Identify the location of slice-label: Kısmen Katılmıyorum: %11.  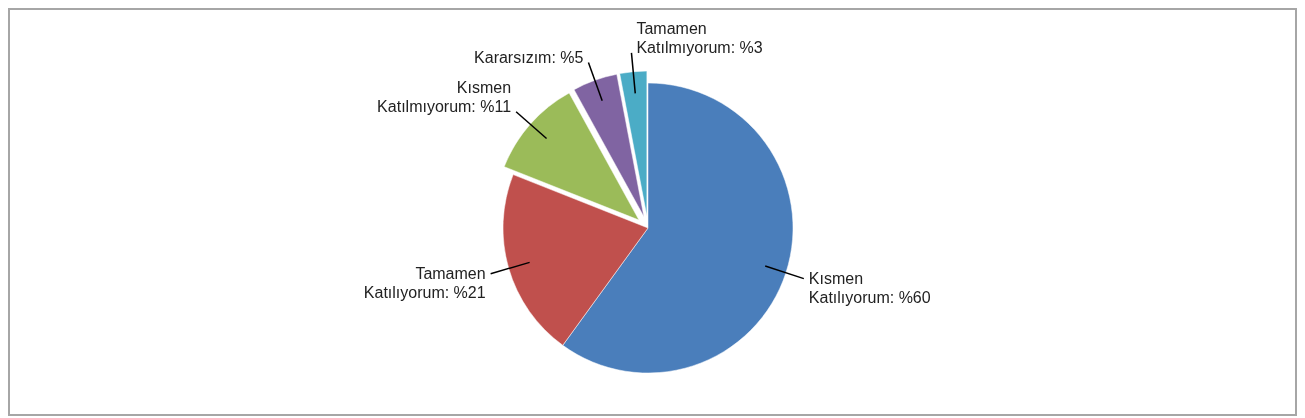
(444, 96).